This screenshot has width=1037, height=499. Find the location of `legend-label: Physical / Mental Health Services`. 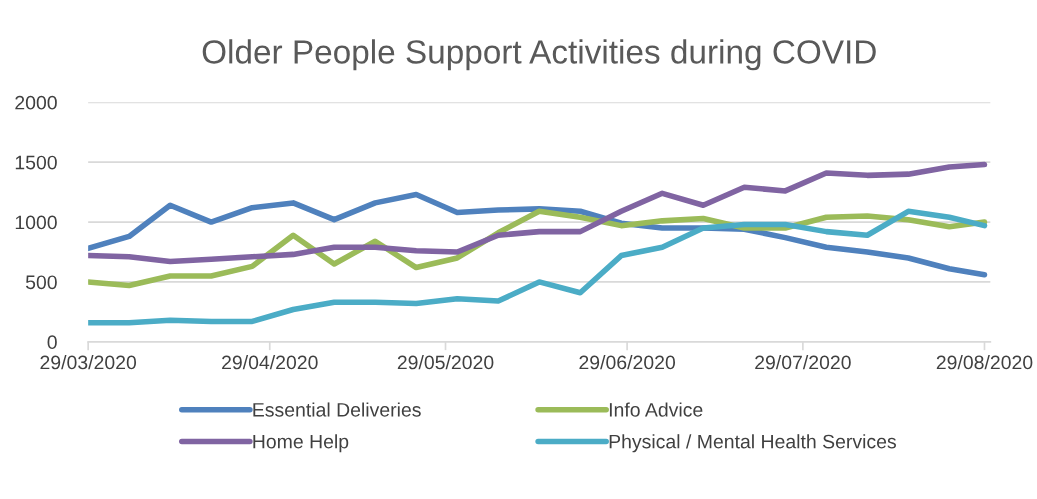

legend-label: Physical / Mental Health Services is located at coordinates (752, 443).